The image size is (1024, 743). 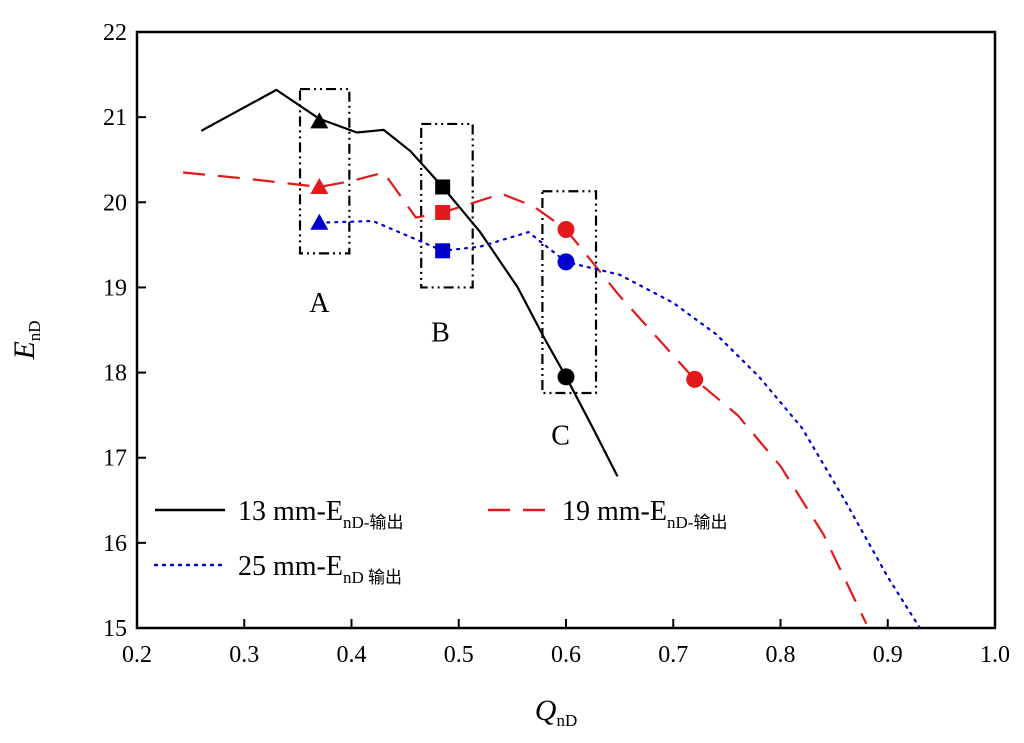 What do you see at coordinates (319, 303) in the screenshot?
I see `annotation-label-A: A` at bounding box center [319, 303].